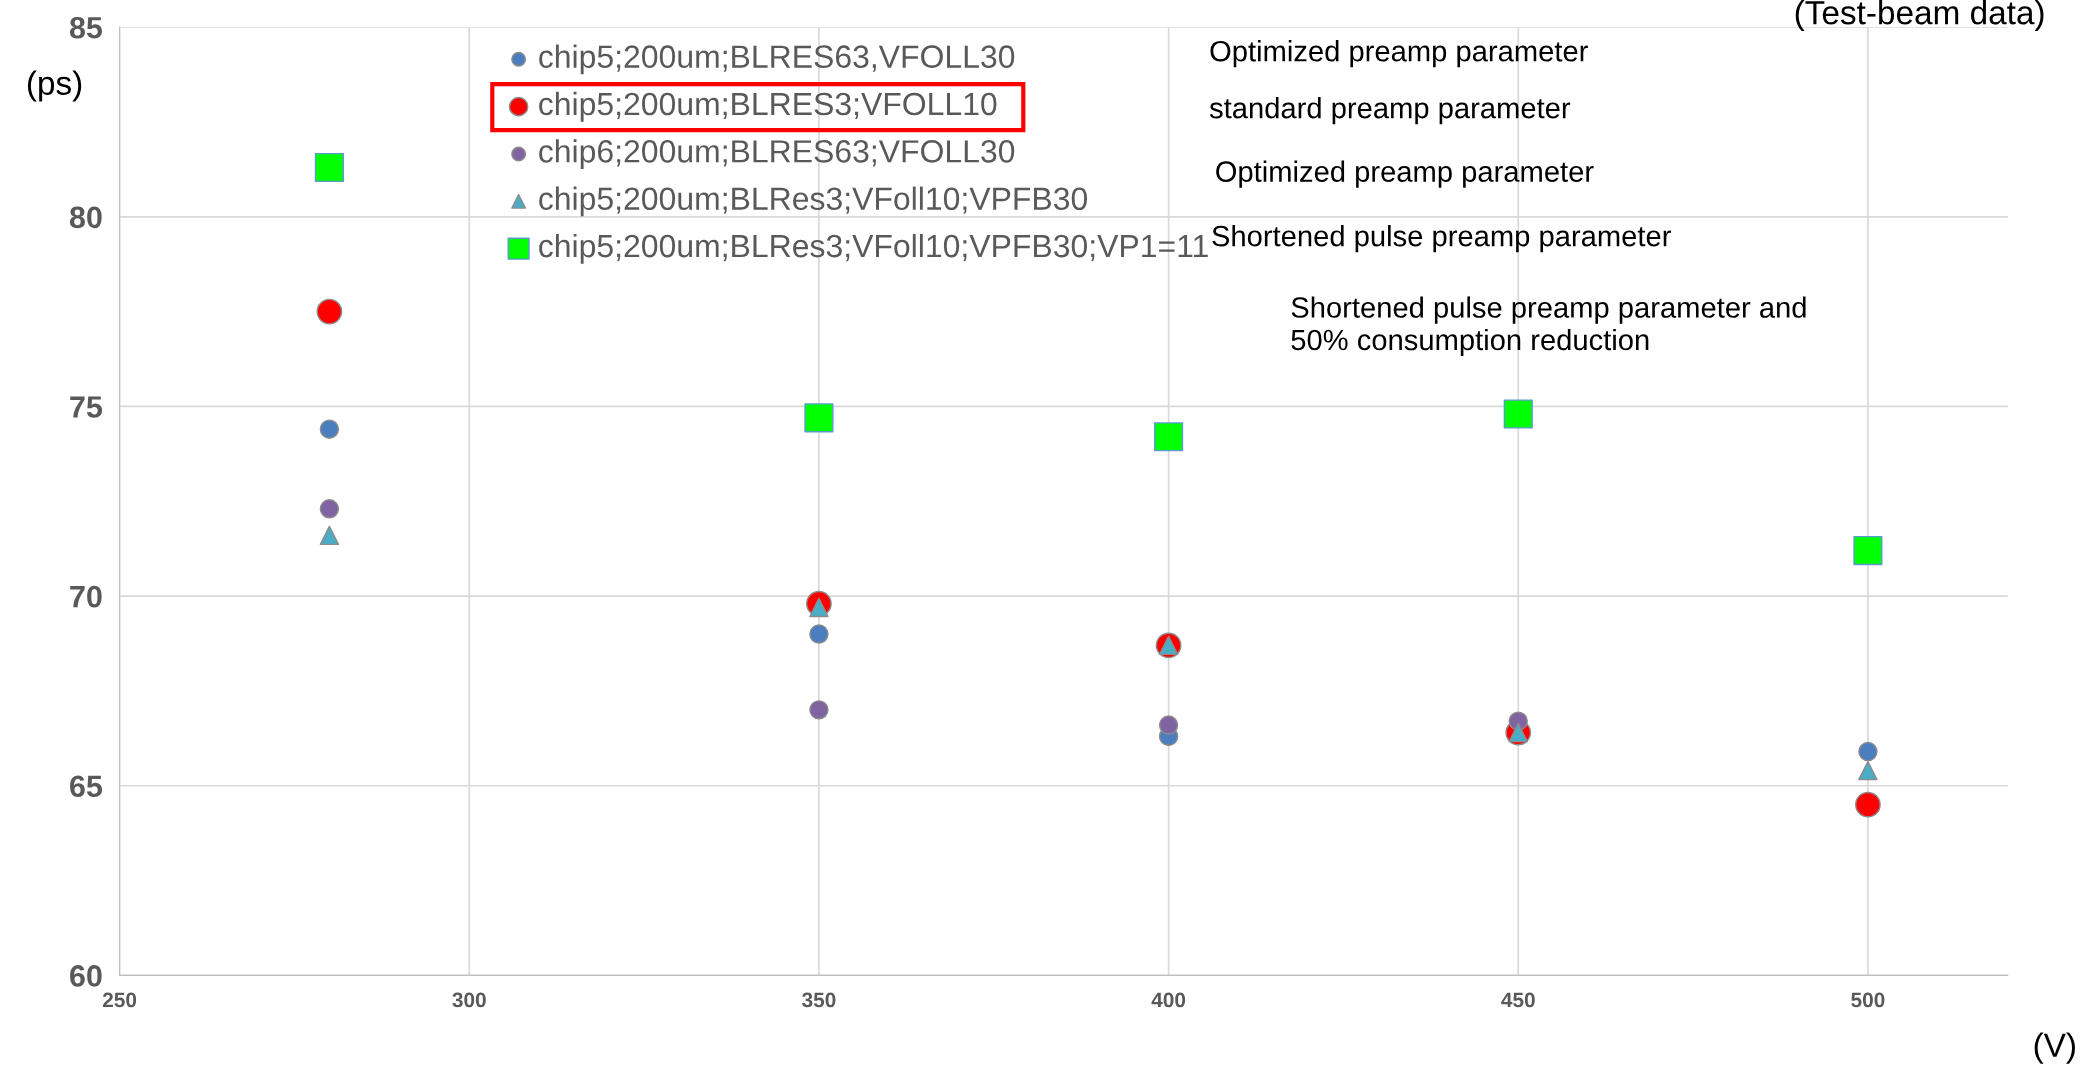  I want to click on annotation: Shortened pulse preamp parameter, so click(1441, 239).